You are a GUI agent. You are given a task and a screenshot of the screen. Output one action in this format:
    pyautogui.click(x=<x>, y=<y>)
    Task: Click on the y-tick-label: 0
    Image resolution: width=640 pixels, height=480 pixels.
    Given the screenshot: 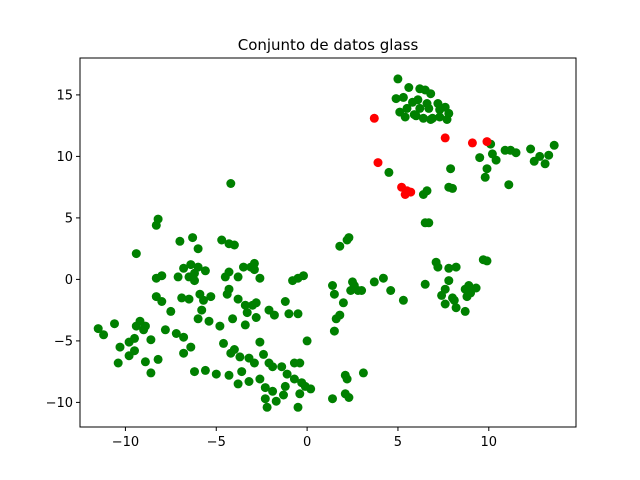 What is the action you would take?
    pyautogui.click(x=69, y=280)
    